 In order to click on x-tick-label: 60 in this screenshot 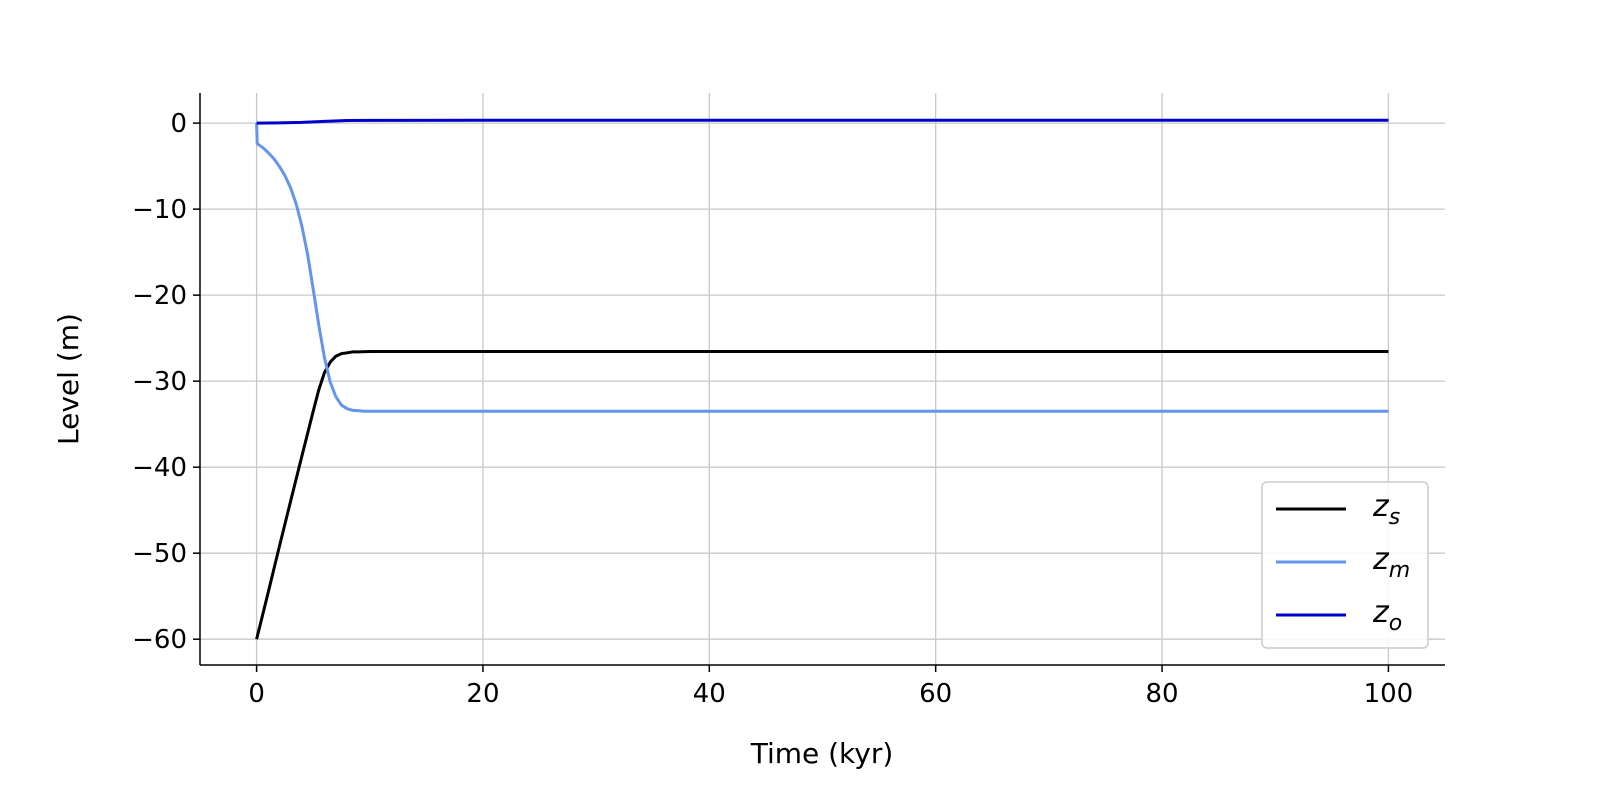, I will do `click(935, 694)`.